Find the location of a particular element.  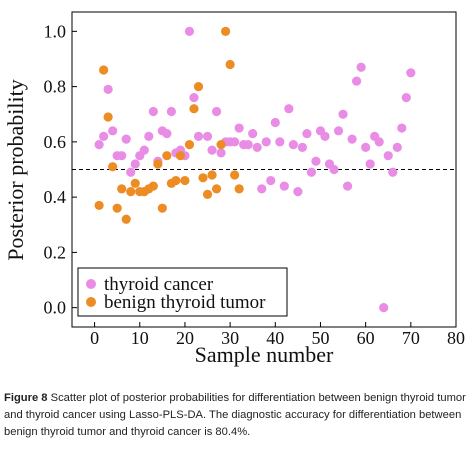

legend-marker-thyroid-cancer is located at coordinates (91, 284).